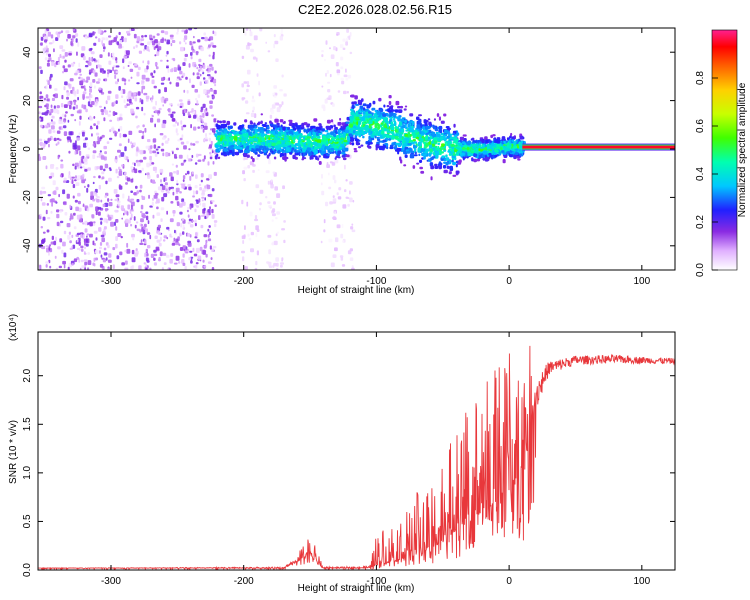  Describe the element at coordinates (356, 290) in the screenshot. I see `spectrogram-xlabel: Height of straight line (km)` at that location.